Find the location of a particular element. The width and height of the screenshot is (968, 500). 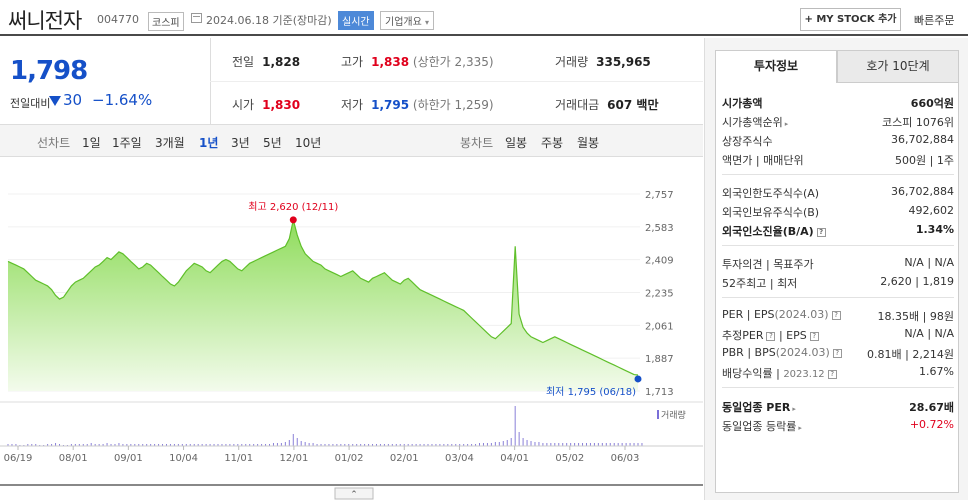

low-label: 저가 is located at coordinates (352, 105).